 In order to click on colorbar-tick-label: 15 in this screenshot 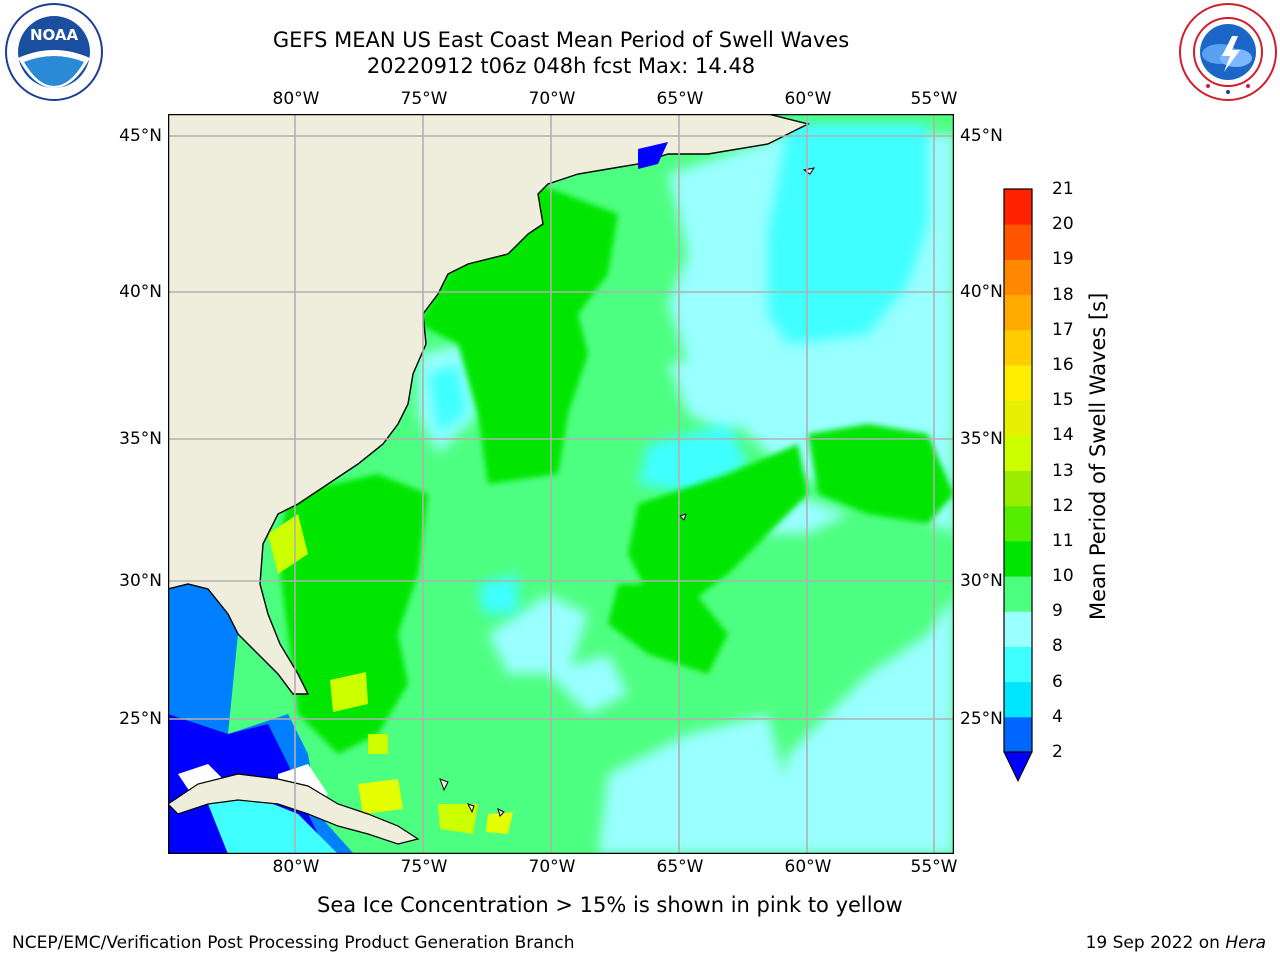, I will do `click(1063, 400)`.